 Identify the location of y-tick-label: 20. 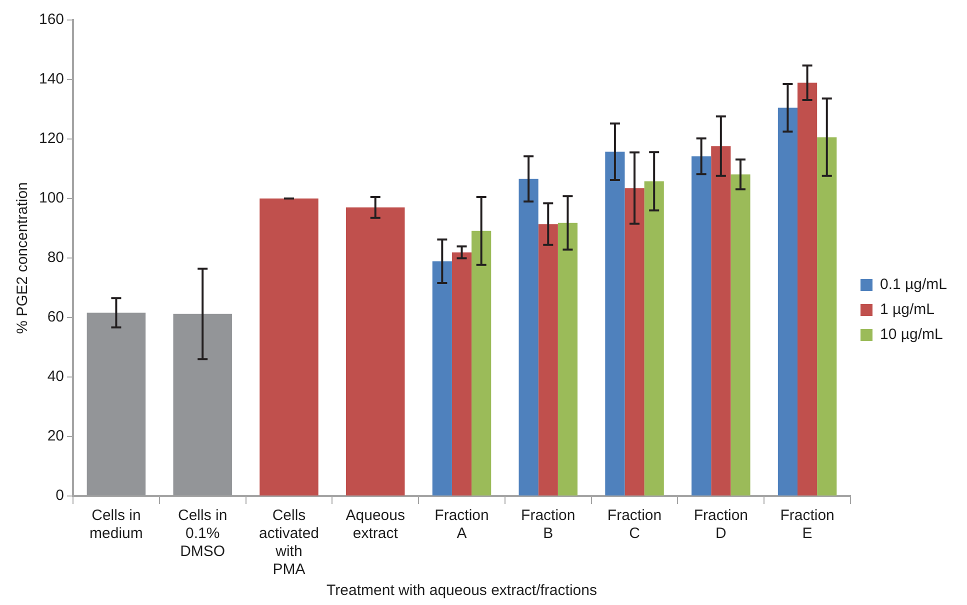
(55, 436).